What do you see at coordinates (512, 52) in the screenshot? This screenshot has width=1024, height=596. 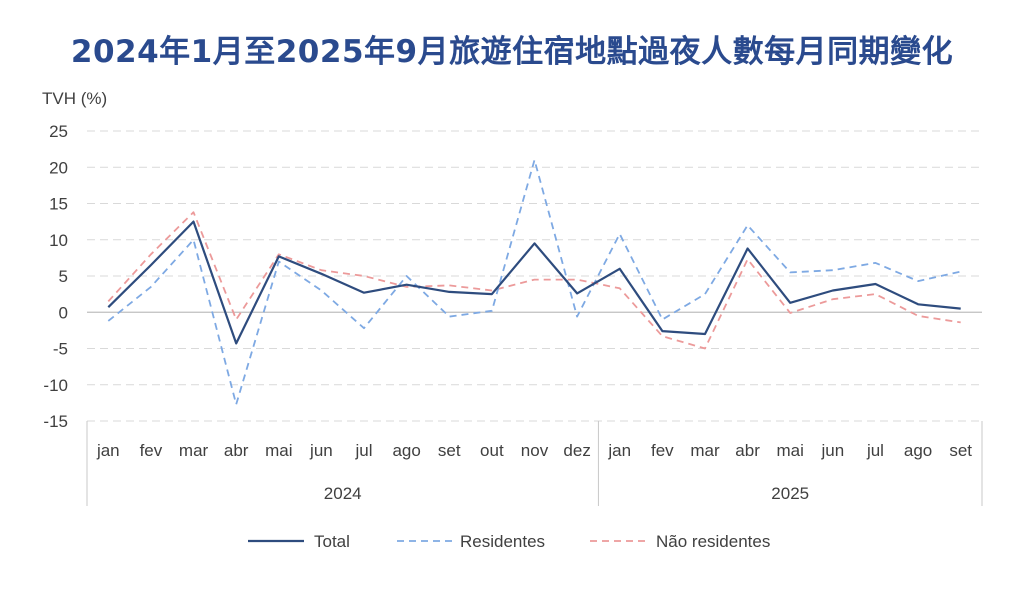 I see `chart-title: 2024年1月至2025年9月旅遊住宿地點過夜人數每月同期變化` at bounding box center [512, 52].